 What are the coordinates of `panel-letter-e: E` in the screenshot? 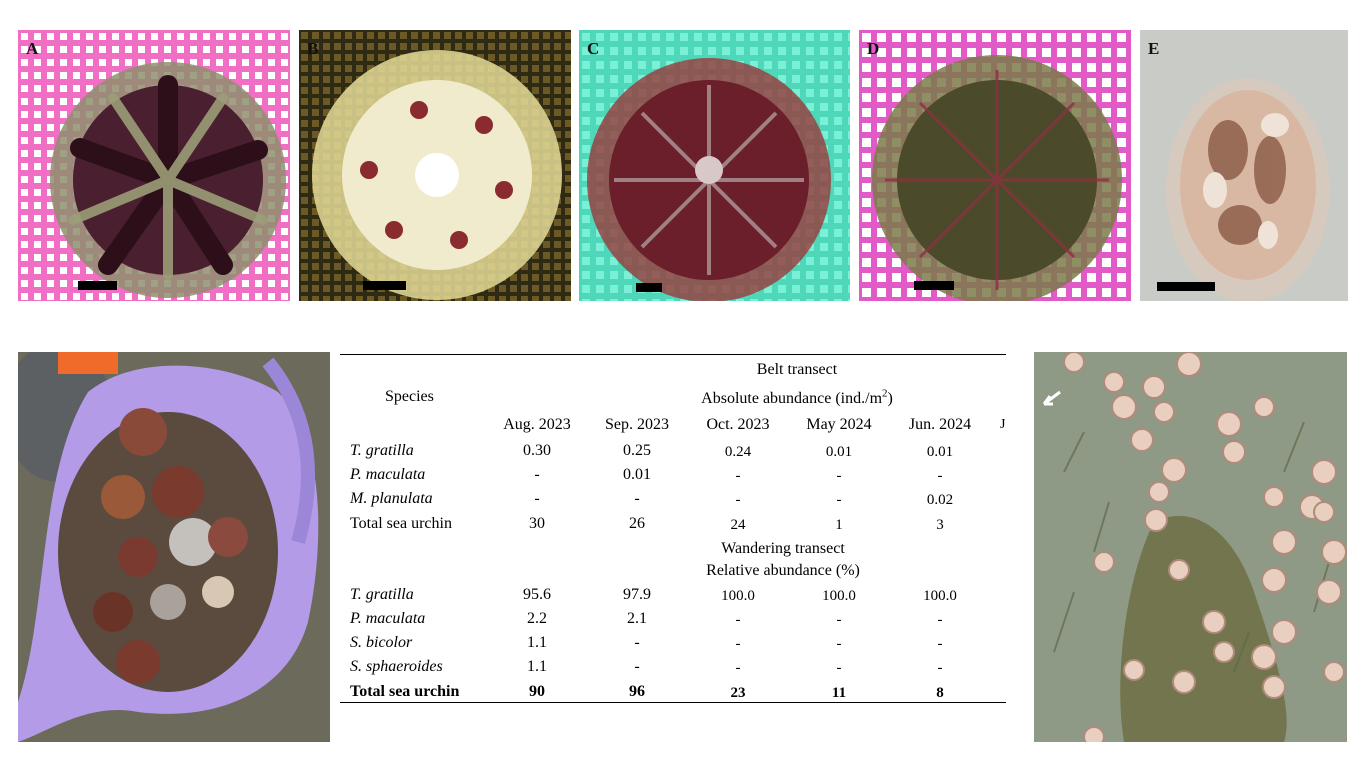 It's located at (1154, 48).